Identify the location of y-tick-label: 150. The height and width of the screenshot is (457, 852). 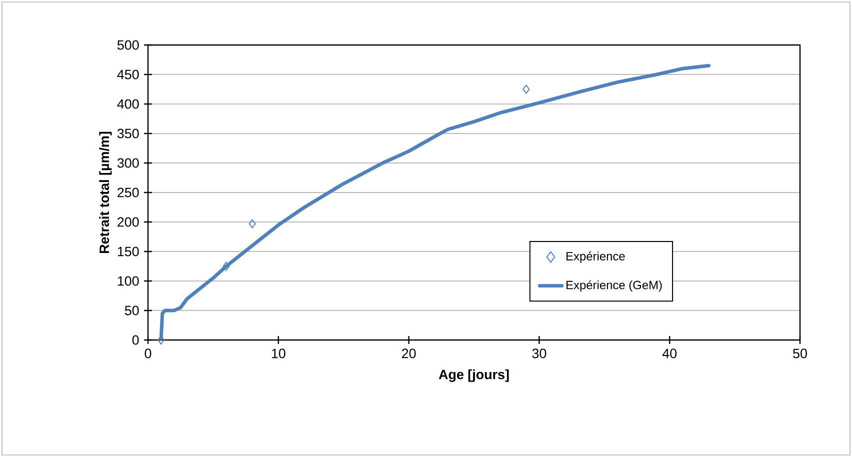
(128, 251).